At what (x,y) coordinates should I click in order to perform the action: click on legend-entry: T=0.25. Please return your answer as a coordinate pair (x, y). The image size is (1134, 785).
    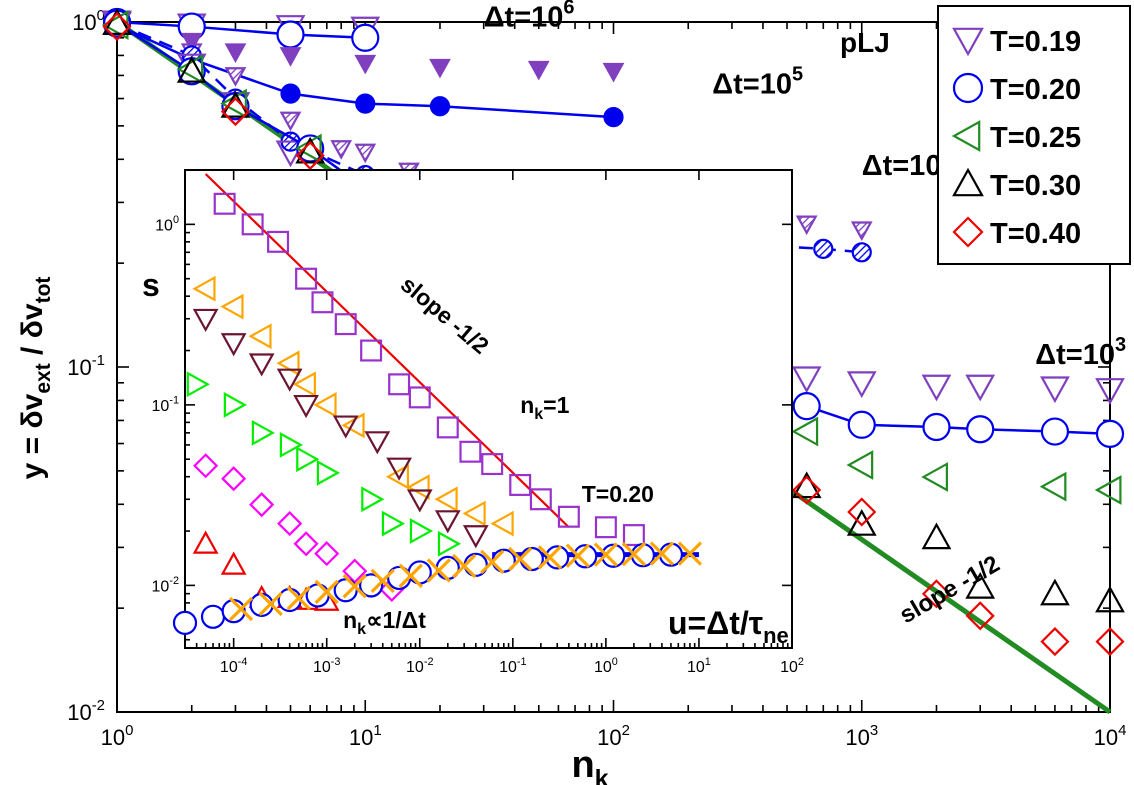
    Looking at the image, I should click on (1016, 137).